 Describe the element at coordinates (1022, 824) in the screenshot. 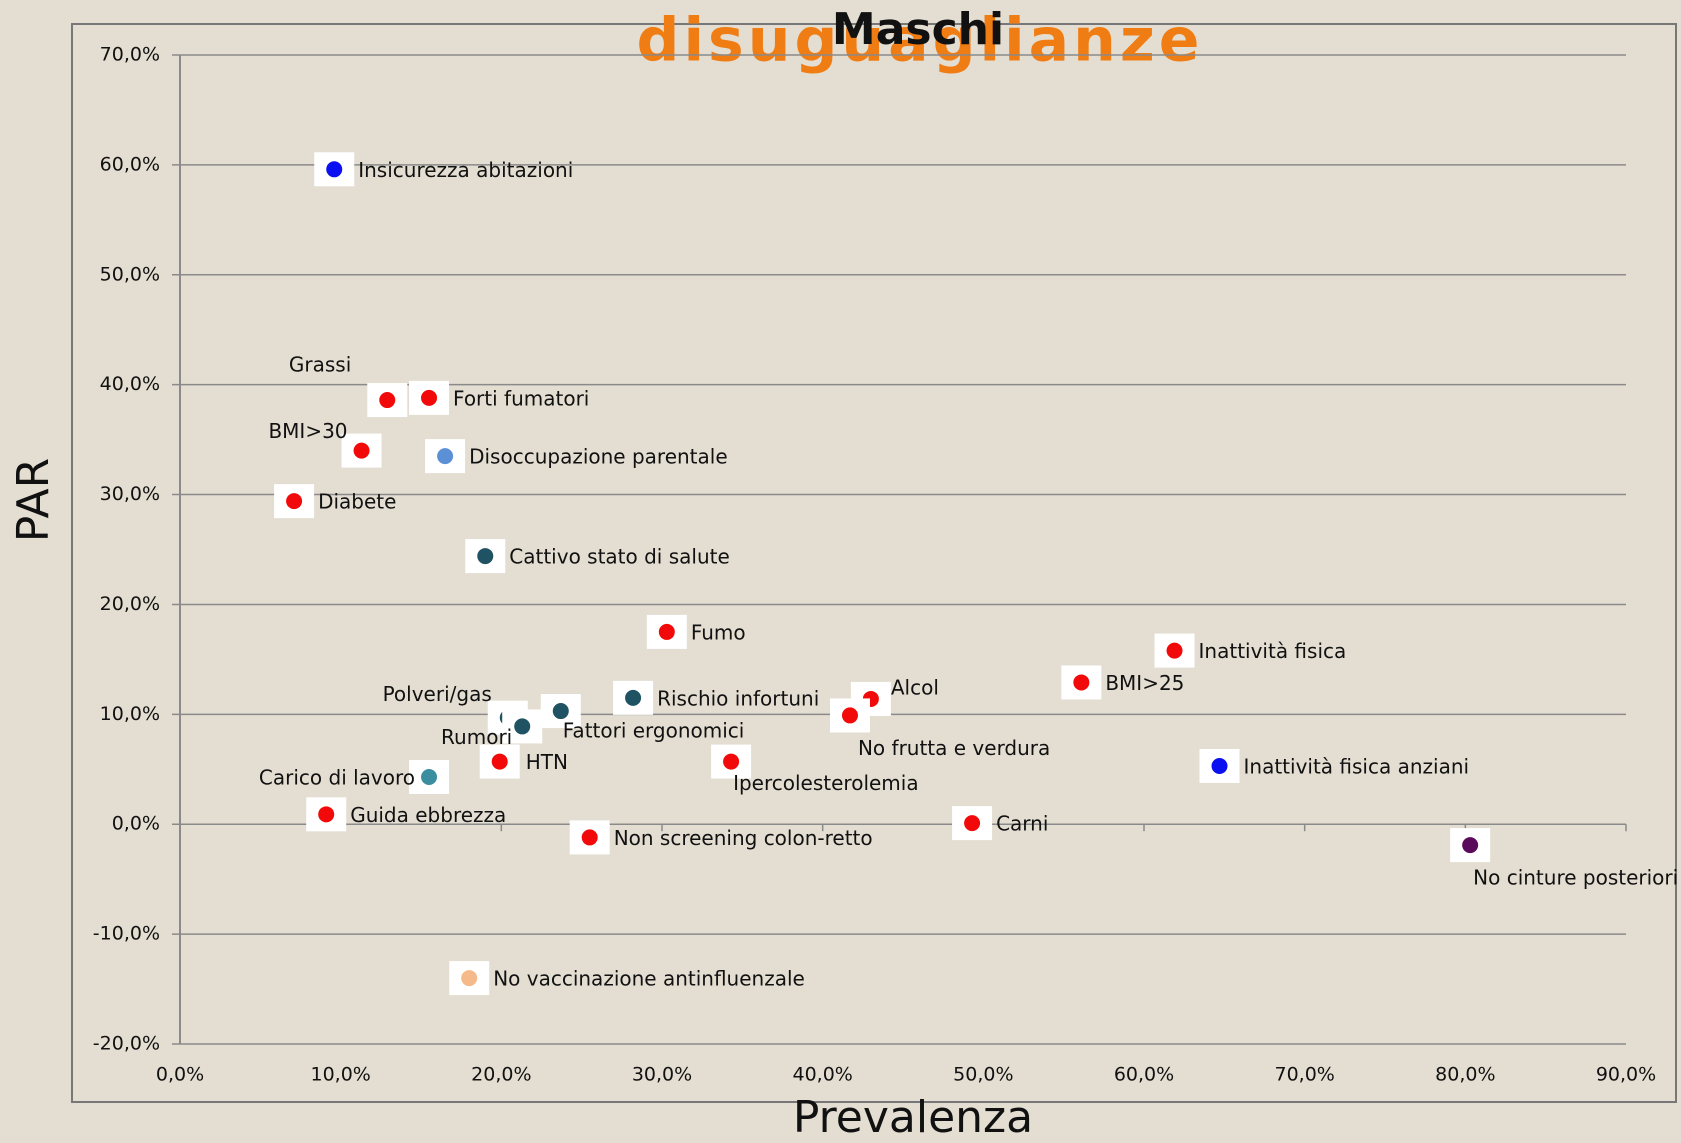

I see `point-label: Carni` at that location.